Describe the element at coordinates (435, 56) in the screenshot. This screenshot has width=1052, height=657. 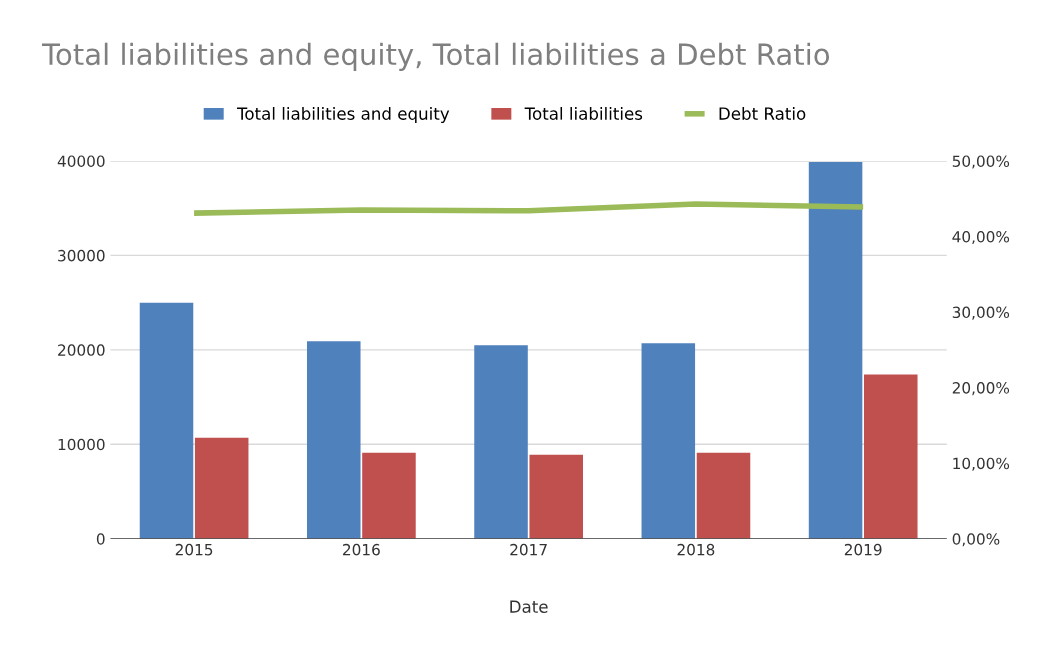
I see `chart-title: Total liabilities and equity, Total liabilities a Debt Ratio` at that location.